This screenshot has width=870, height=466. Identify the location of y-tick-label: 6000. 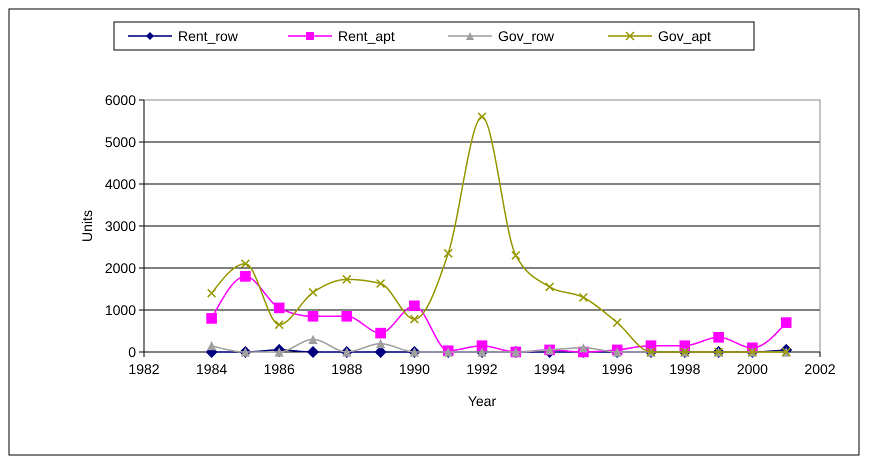
(120, 100).